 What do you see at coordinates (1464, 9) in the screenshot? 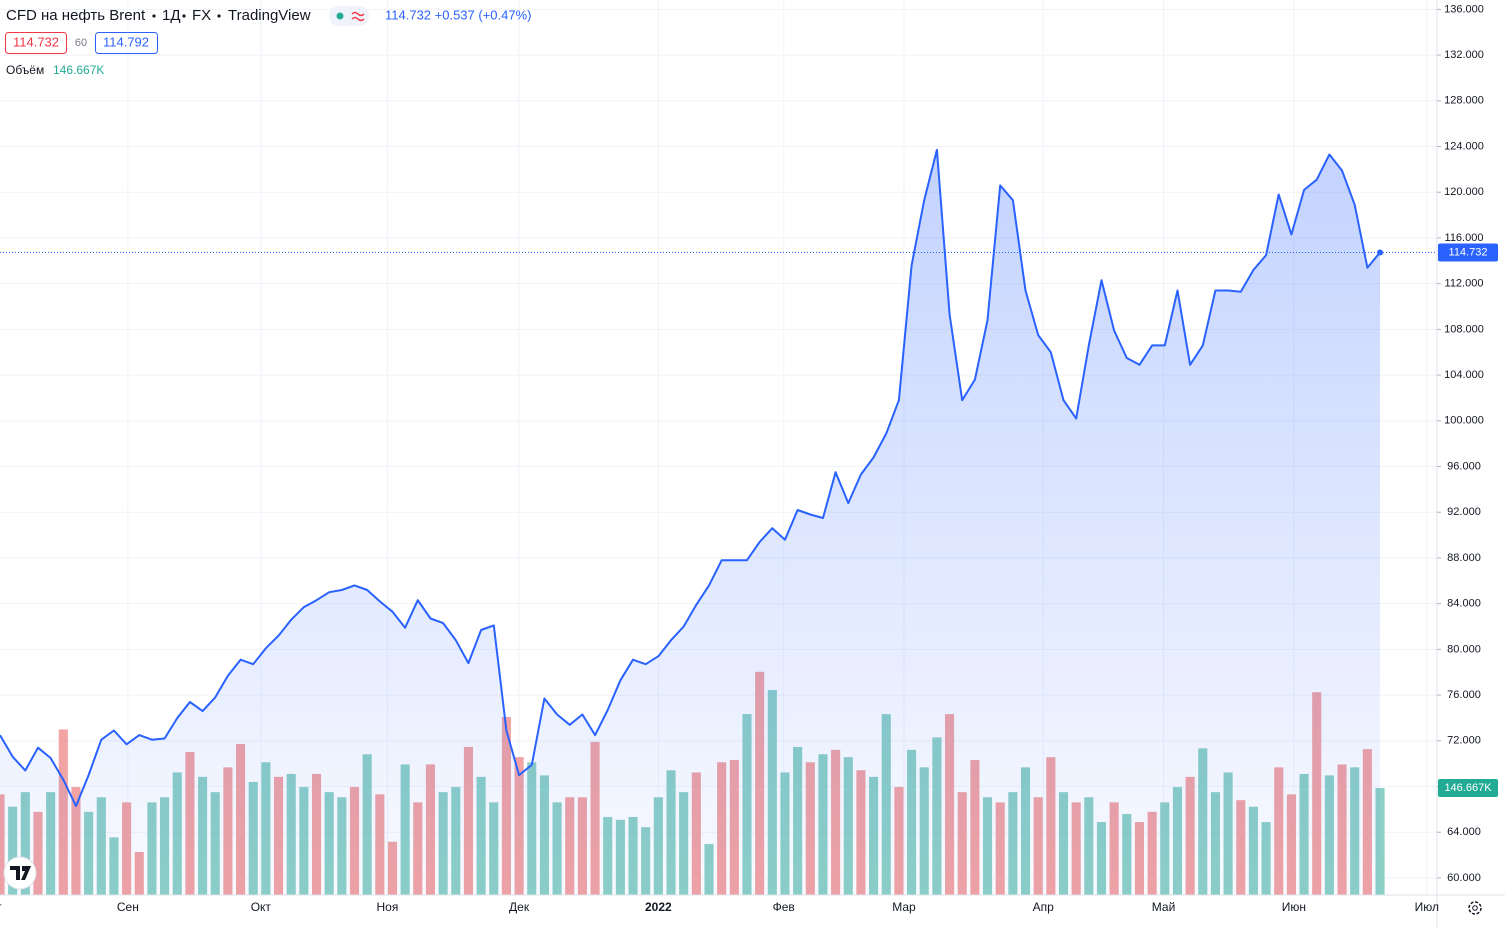
I see `y-tick-label: 136.000` at bounding box center [1464, 9].